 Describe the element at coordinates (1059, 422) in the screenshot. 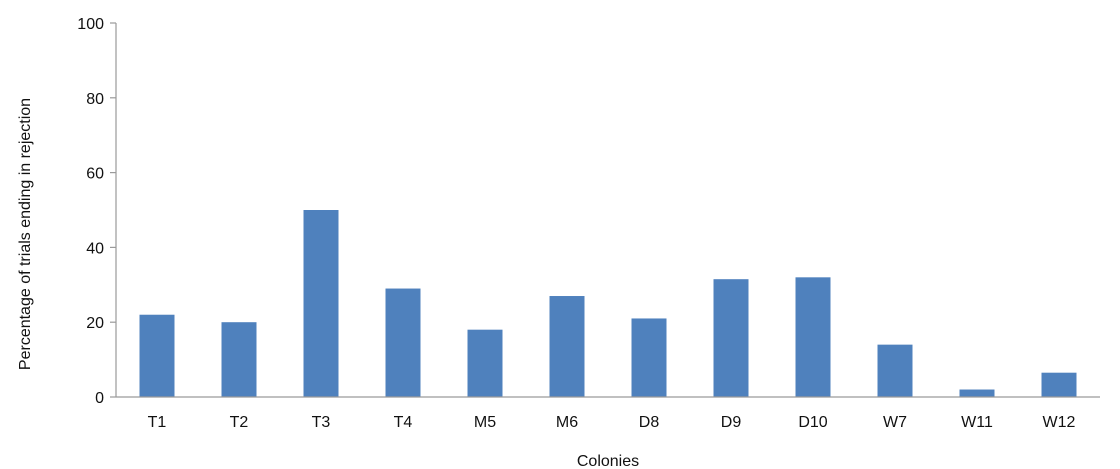

I see `x-tick-label: W12` at that location.